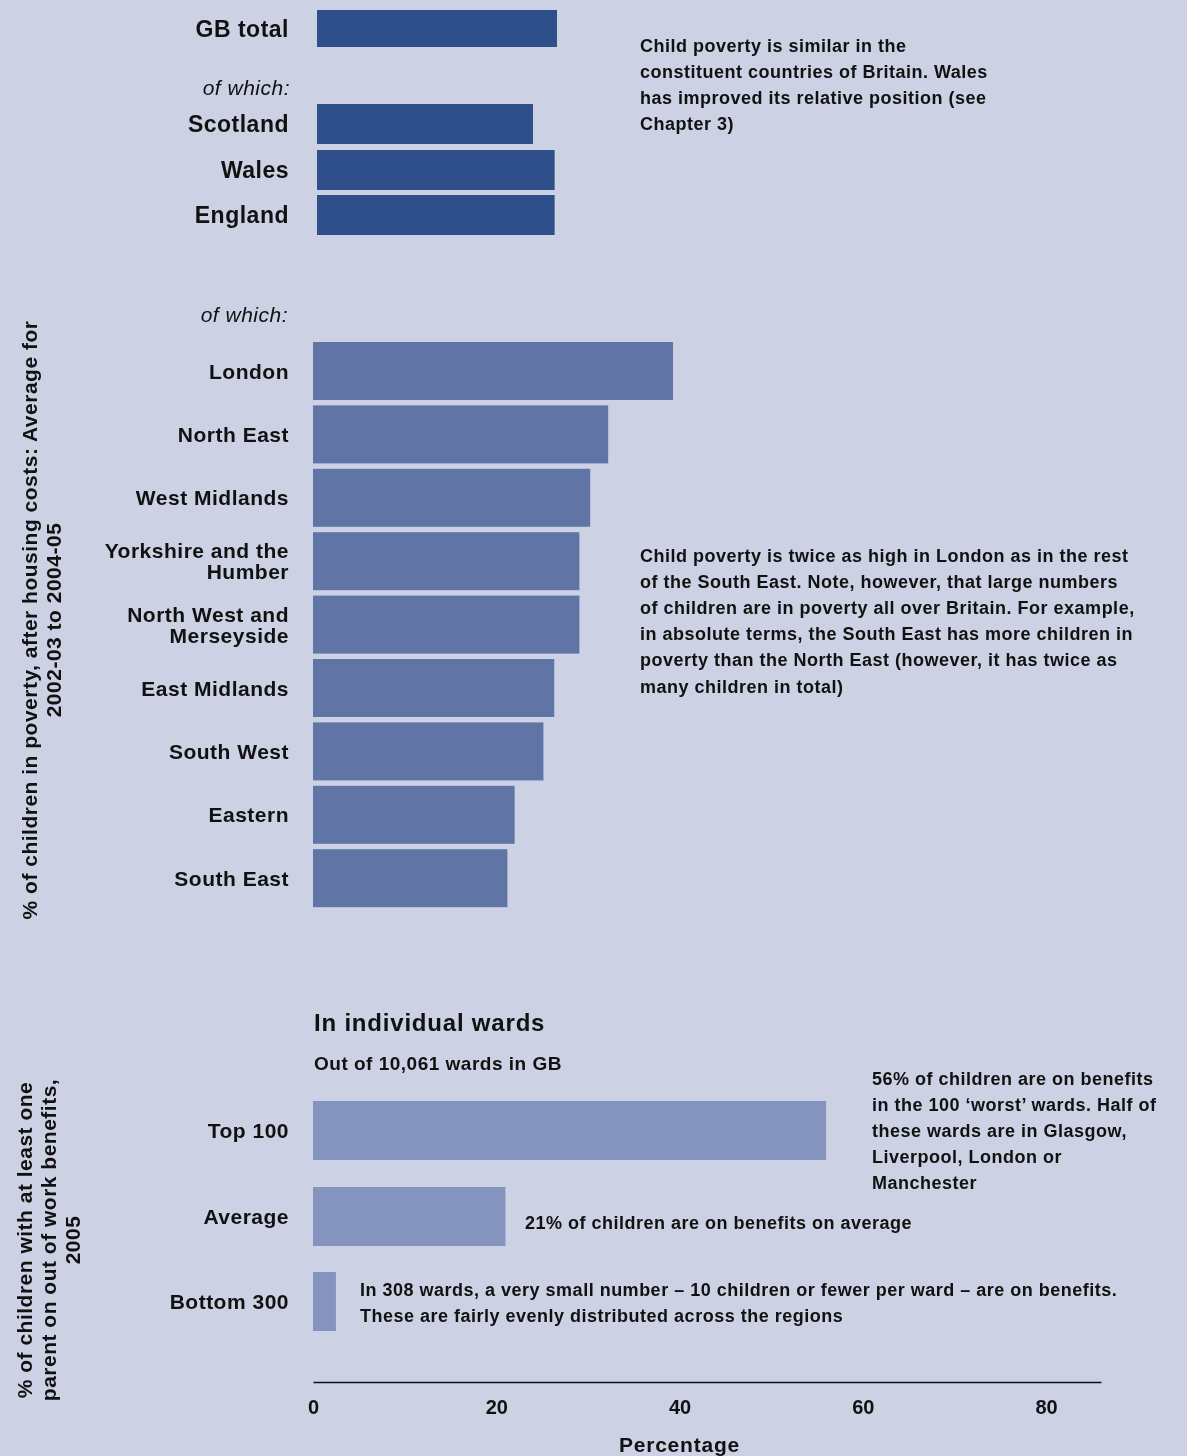 This screenshot has height=1456, width=1187. I want to click on x-tick-label: 60, so click(863, 1407).